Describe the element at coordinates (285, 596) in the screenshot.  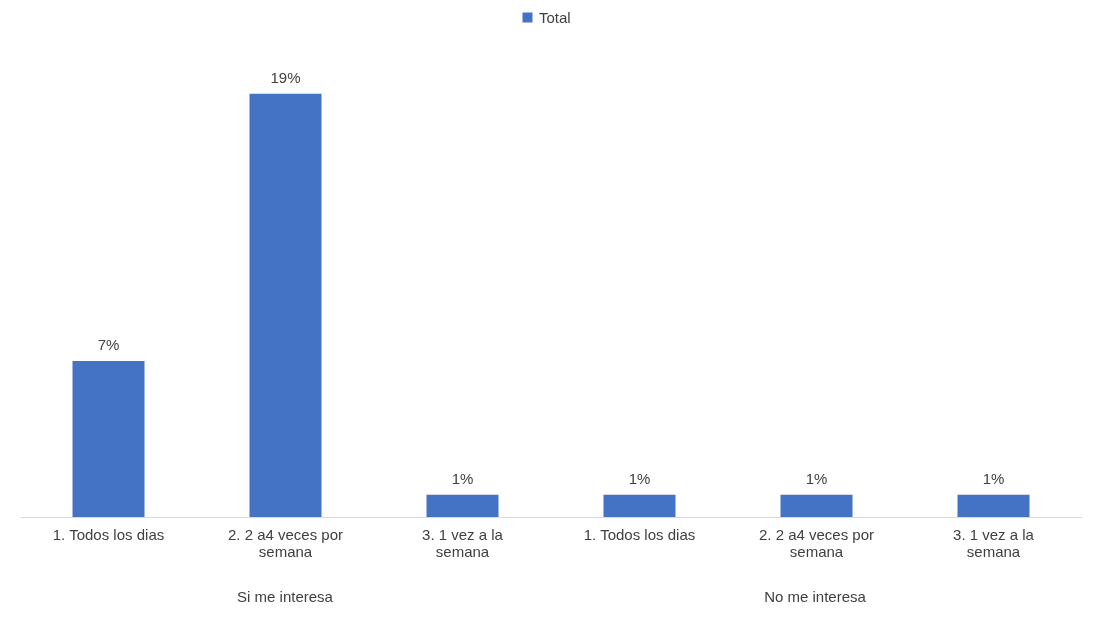
I see `text: Si me interesa` at that location.